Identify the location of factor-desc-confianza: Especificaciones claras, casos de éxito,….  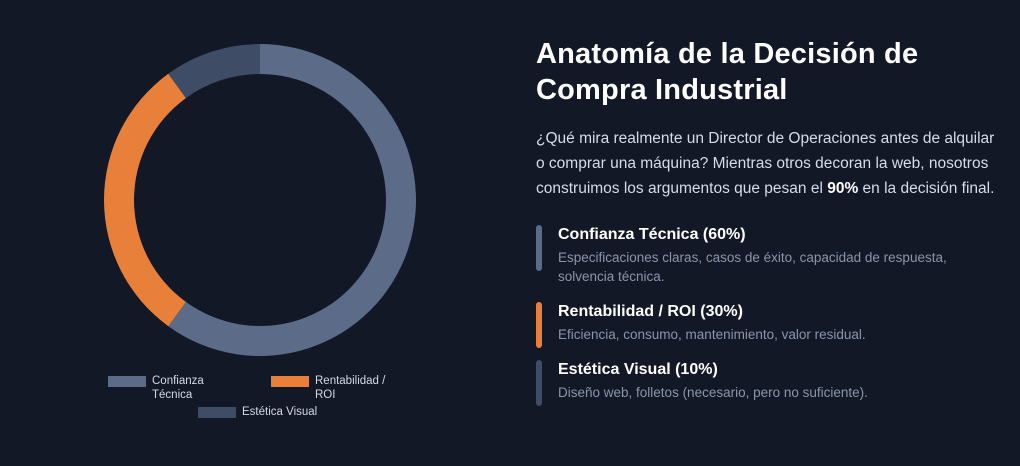
(752, 267).